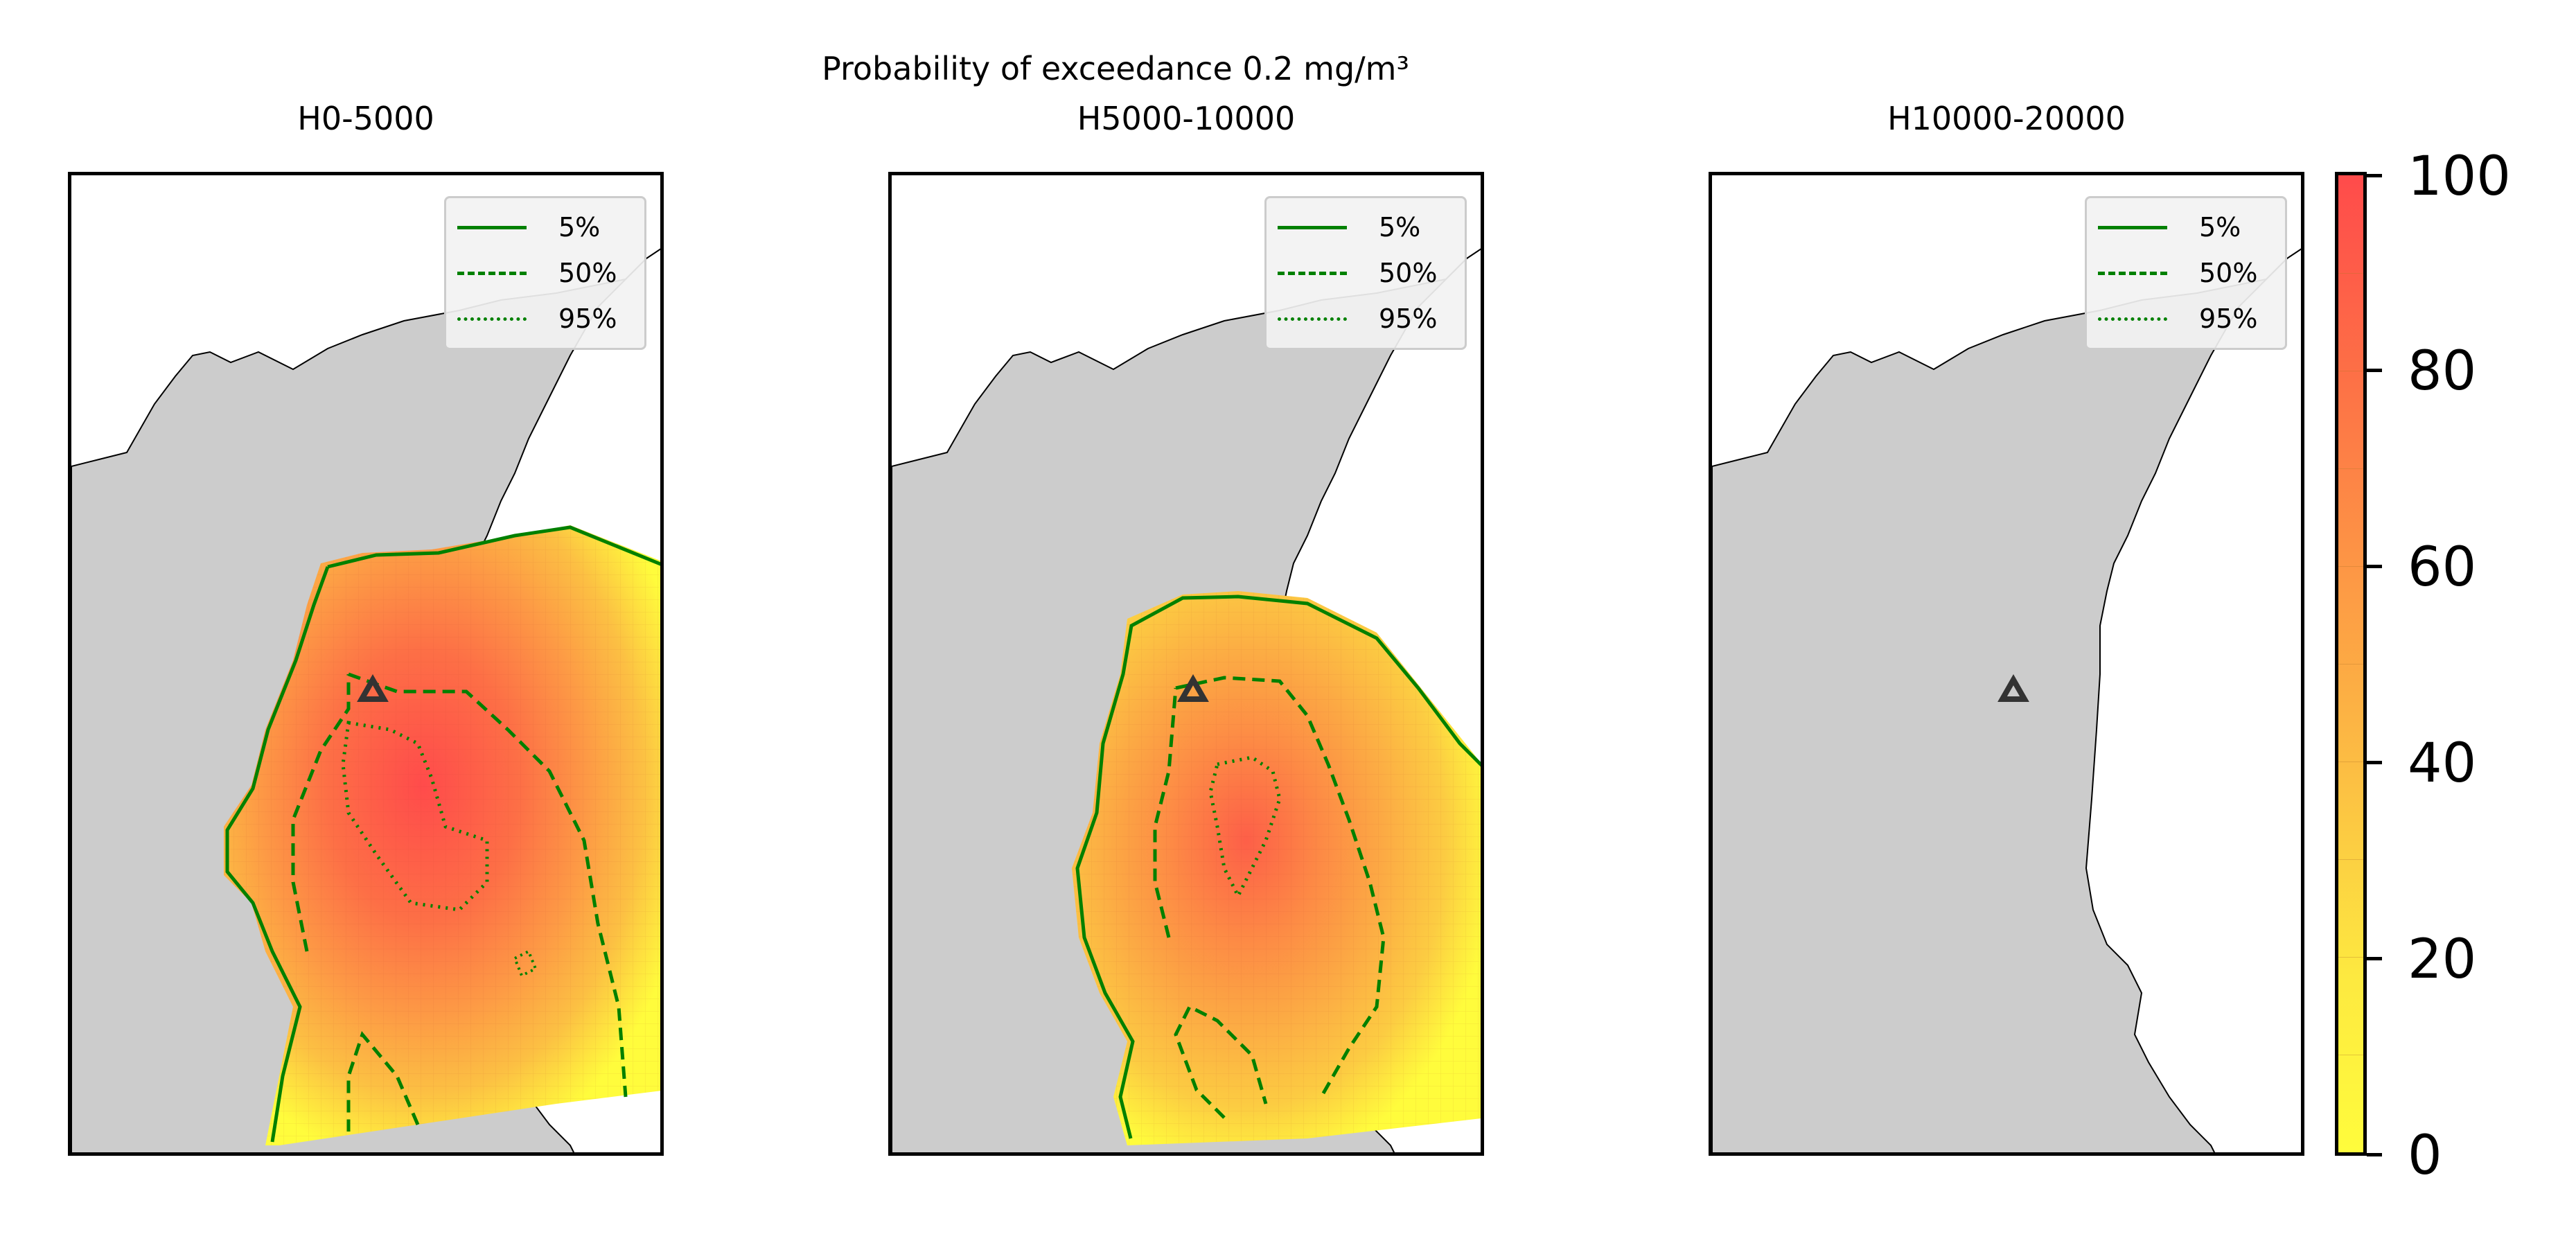 This screenshot has height=1241, width=2576. I want to click on legend-3: 5% 50% 95%, so click(2186, 273).